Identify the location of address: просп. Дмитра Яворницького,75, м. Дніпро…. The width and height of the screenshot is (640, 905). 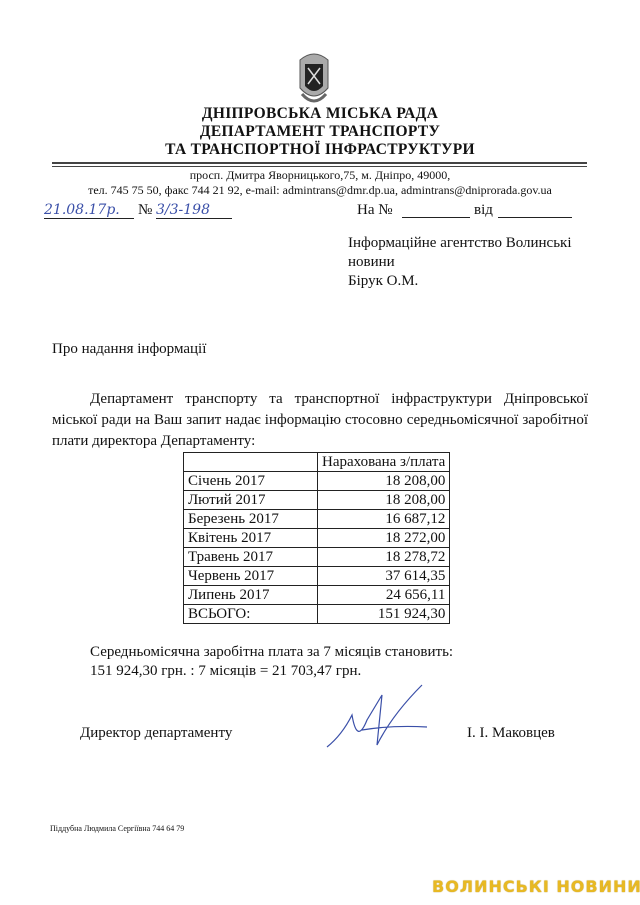
(320, 175).